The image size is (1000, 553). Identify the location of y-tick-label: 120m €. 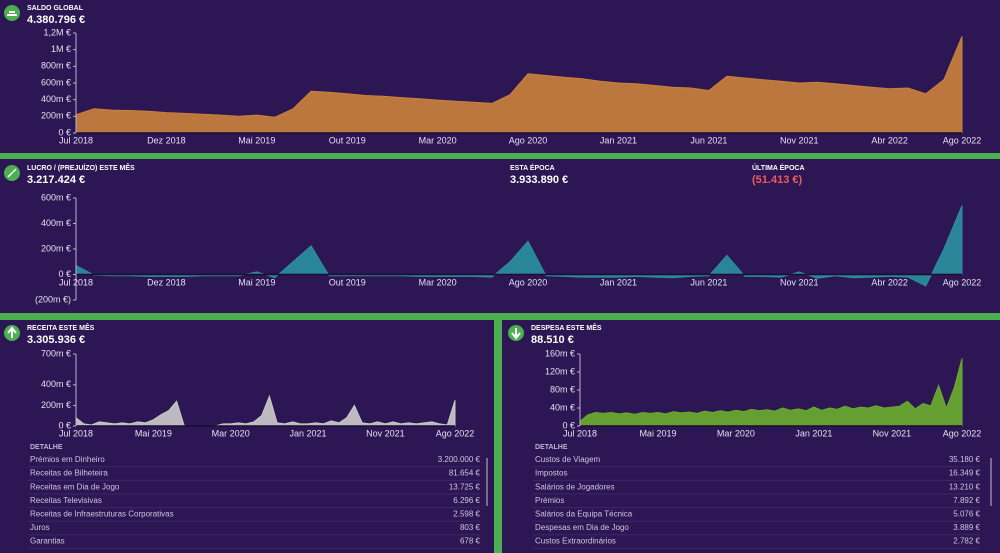
(560, 371).